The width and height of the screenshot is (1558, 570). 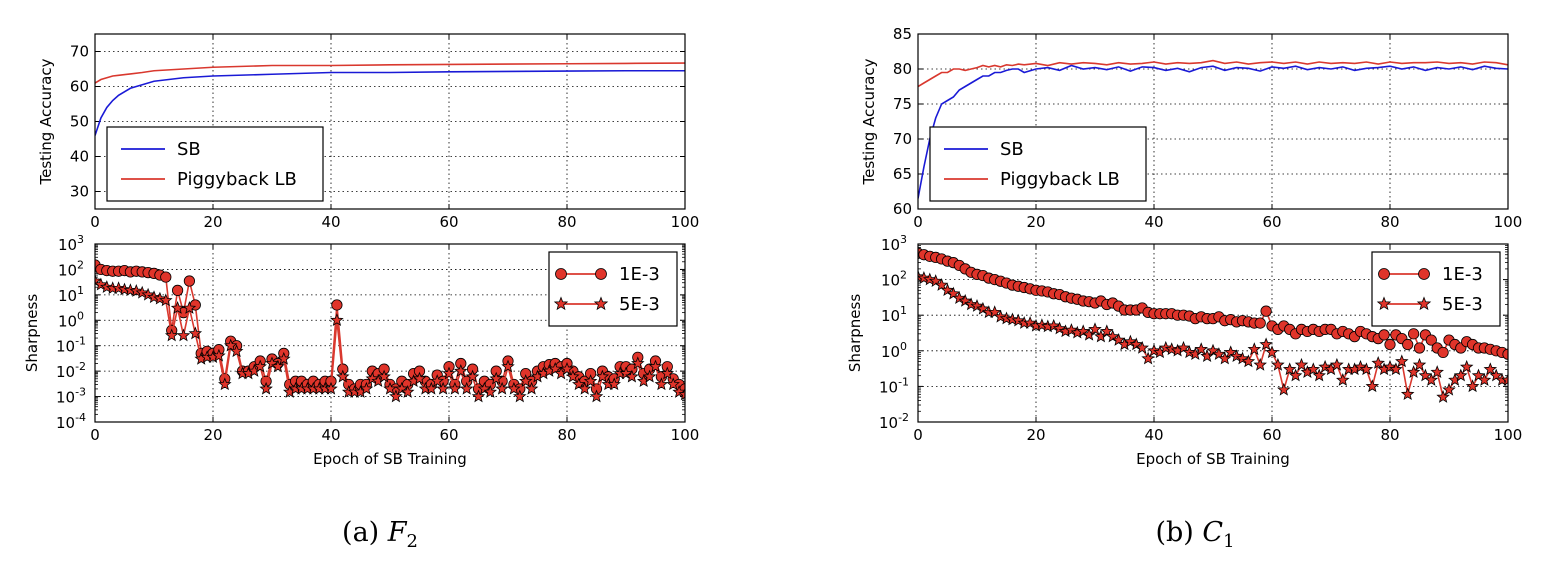 I want to click on legend-label: SB, so click(x=189, y=149).